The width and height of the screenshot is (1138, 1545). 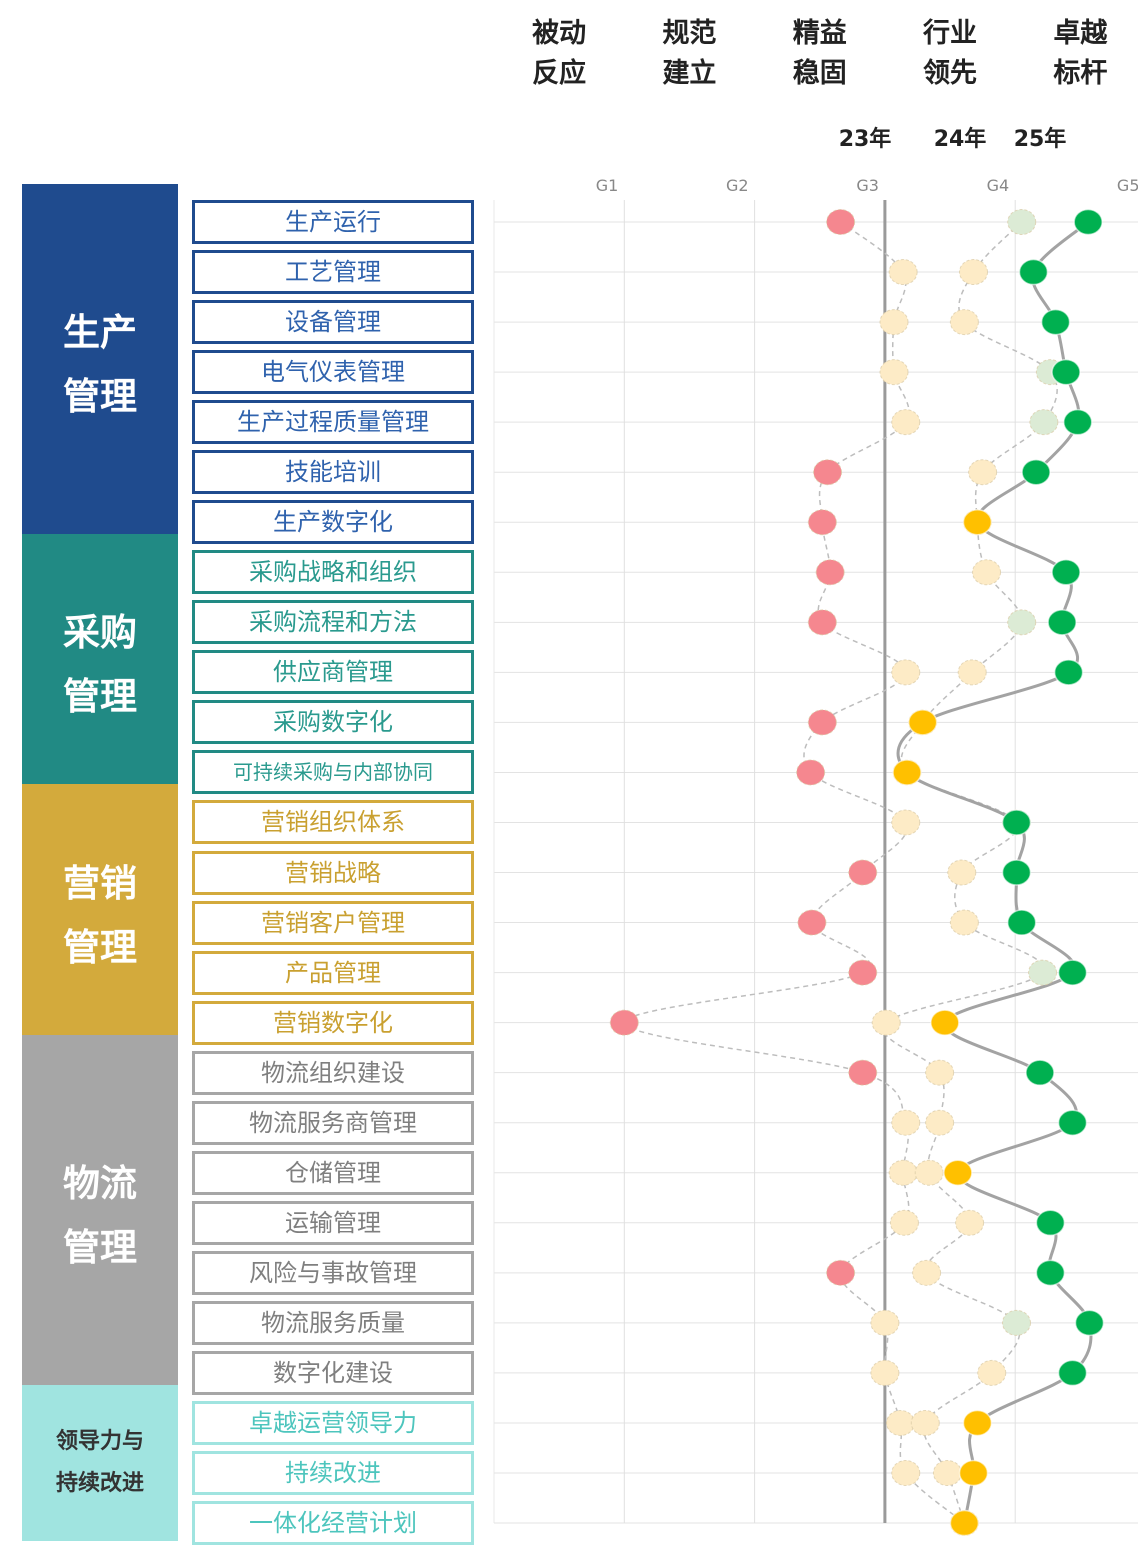 What do you see at coordinates (333, 922) in the screenshot?
I see `category-label: 营销客户管理` at bounding box center [333, 922].